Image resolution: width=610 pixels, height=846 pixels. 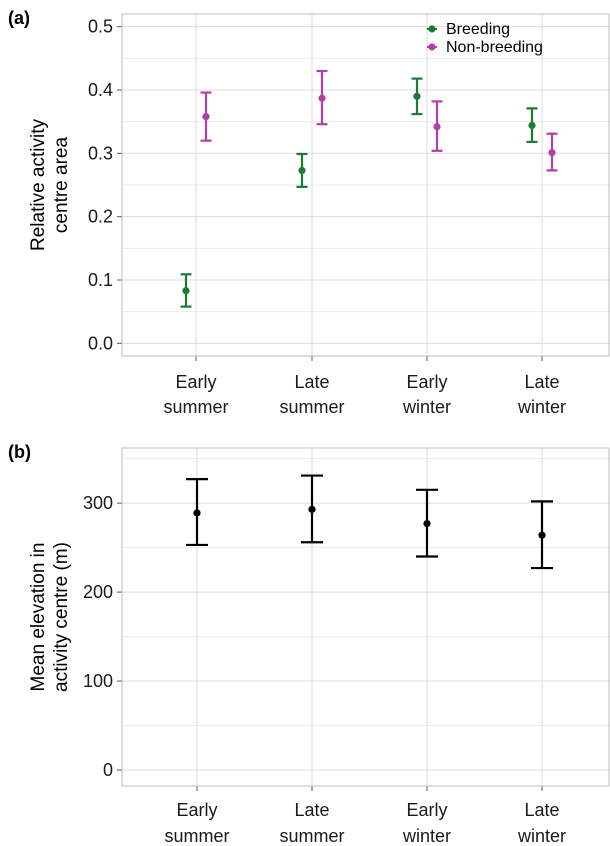 What do you see at coordinates (50, 185) in the screenshot?
I see `y-axis-title: Relative activity centre area` at bounding box center [50, 185].